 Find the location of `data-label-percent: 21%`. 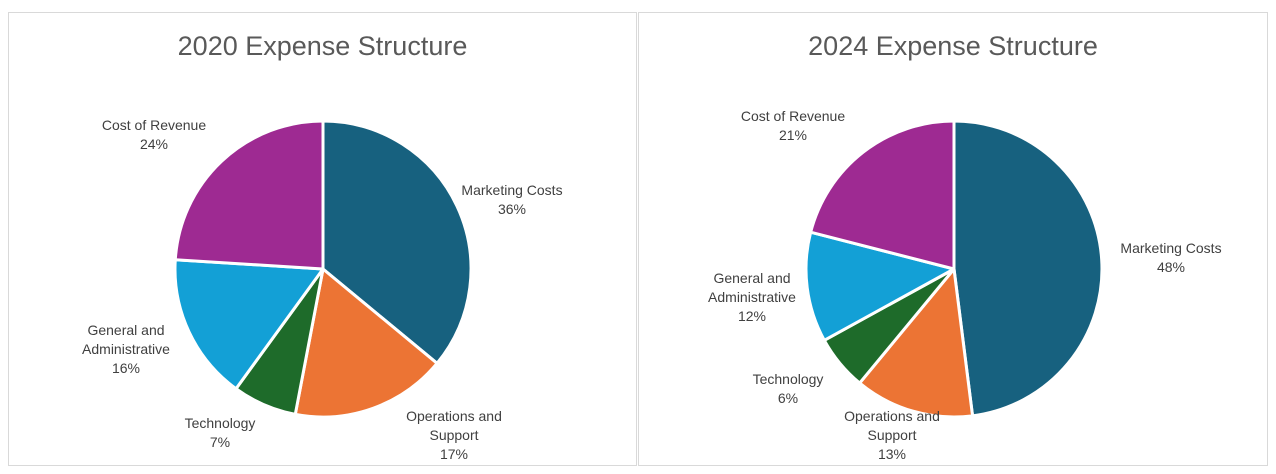

data-label-percent: 21% is located at coordinates (793, 135).